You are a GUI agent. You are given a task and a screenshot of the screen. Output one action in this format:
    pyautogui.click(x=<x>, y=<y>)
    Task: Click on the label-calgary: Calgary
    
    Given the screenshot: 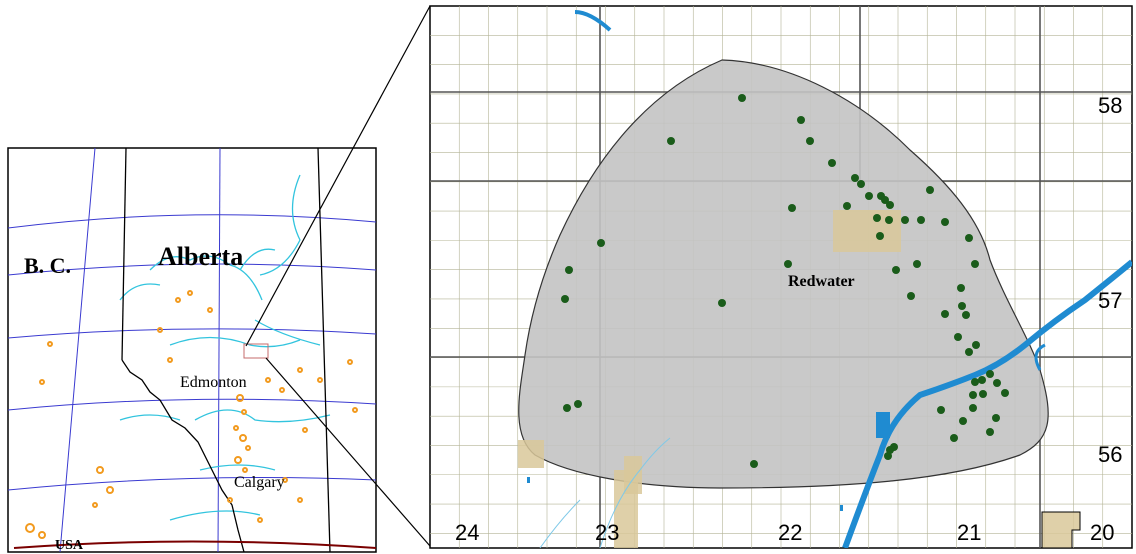 What is the action you would take?
    pyautogui.click(x=259, y=482)
    